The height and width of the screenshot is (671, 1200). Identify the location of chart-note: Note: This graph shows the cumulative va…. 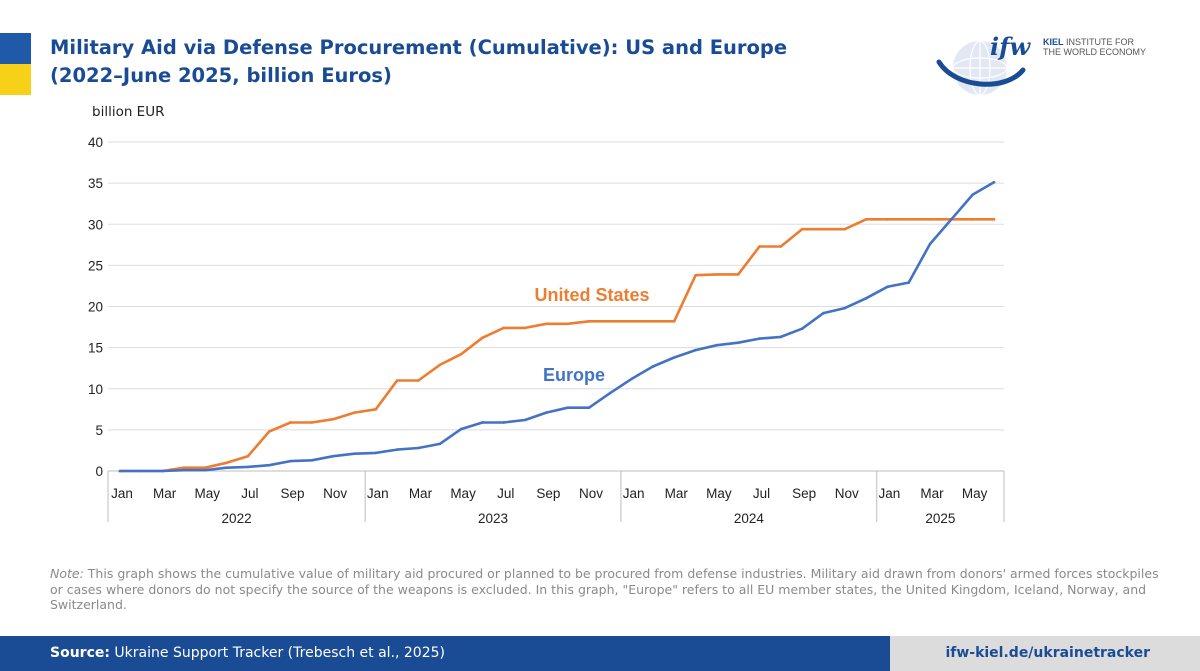
(606, 589).